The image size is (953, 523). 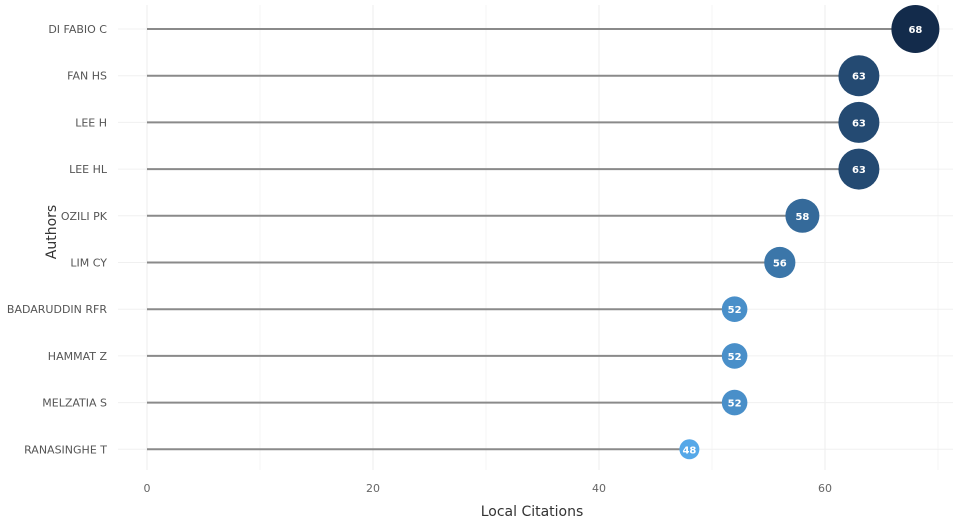 I want to click on x-axis-ticks: 0 20 40 60, so click(x=488, y=488).